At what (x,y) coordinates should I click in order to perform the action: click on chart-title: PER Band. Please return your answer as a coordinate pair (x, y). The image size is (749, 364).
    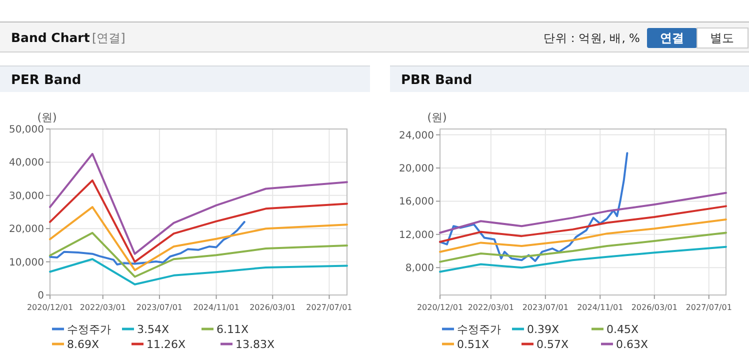
    Looking at the image, I should click on (46, 80).